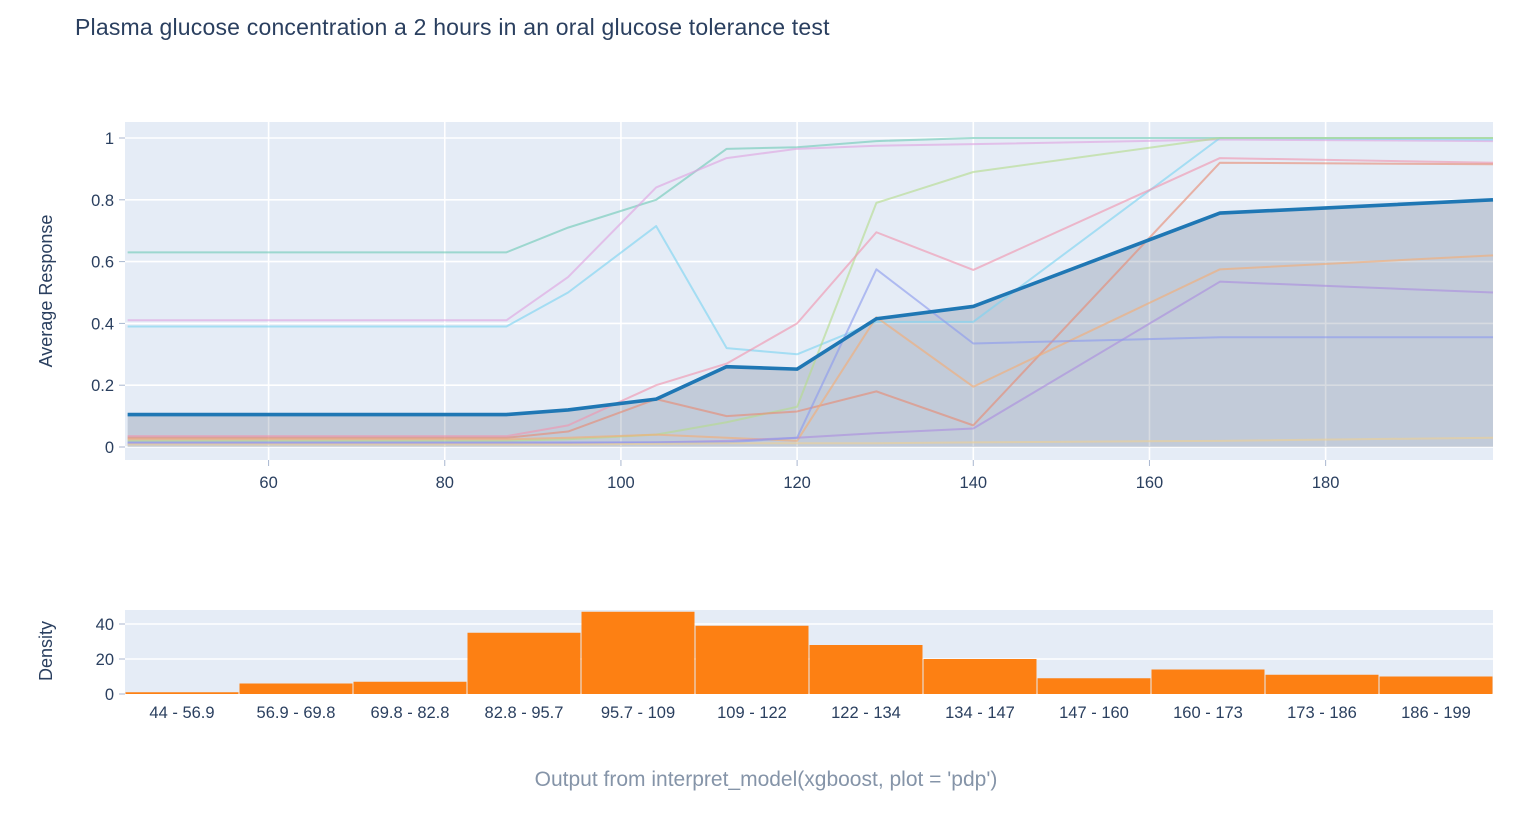  What do you see at coordinates (102, 201) in the screenshot?
I see `y-tick-label: 0.8` at bounding box center [102, 201].